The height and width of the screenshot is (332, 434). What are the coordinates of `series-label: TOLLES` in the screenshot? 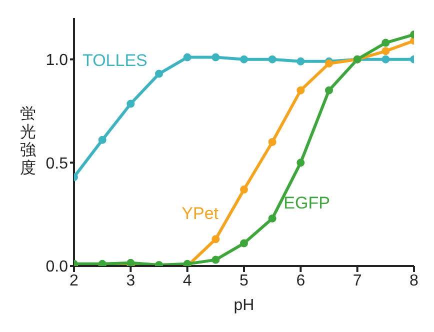 It's located at (115, 60).